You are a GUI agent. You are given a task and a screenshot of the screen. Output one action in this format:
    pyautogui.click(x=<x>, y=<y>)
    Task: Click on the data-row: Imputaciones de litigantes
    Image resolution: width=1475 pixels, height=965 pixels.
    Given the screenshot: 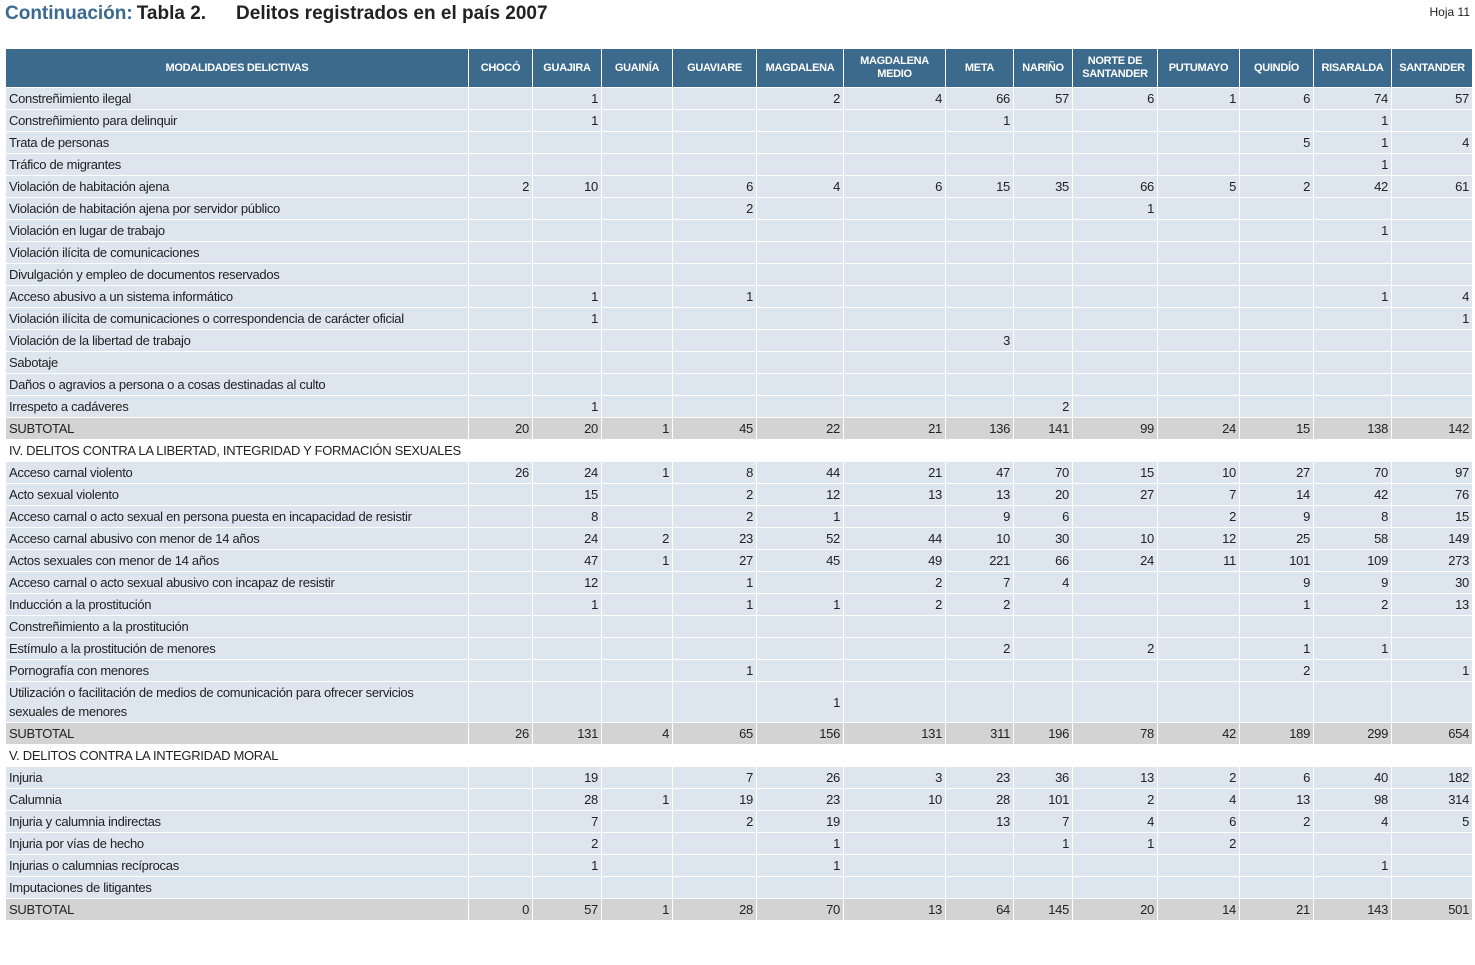 What is the action you would take?
    pyautogui.click(x=739, y=887)
    